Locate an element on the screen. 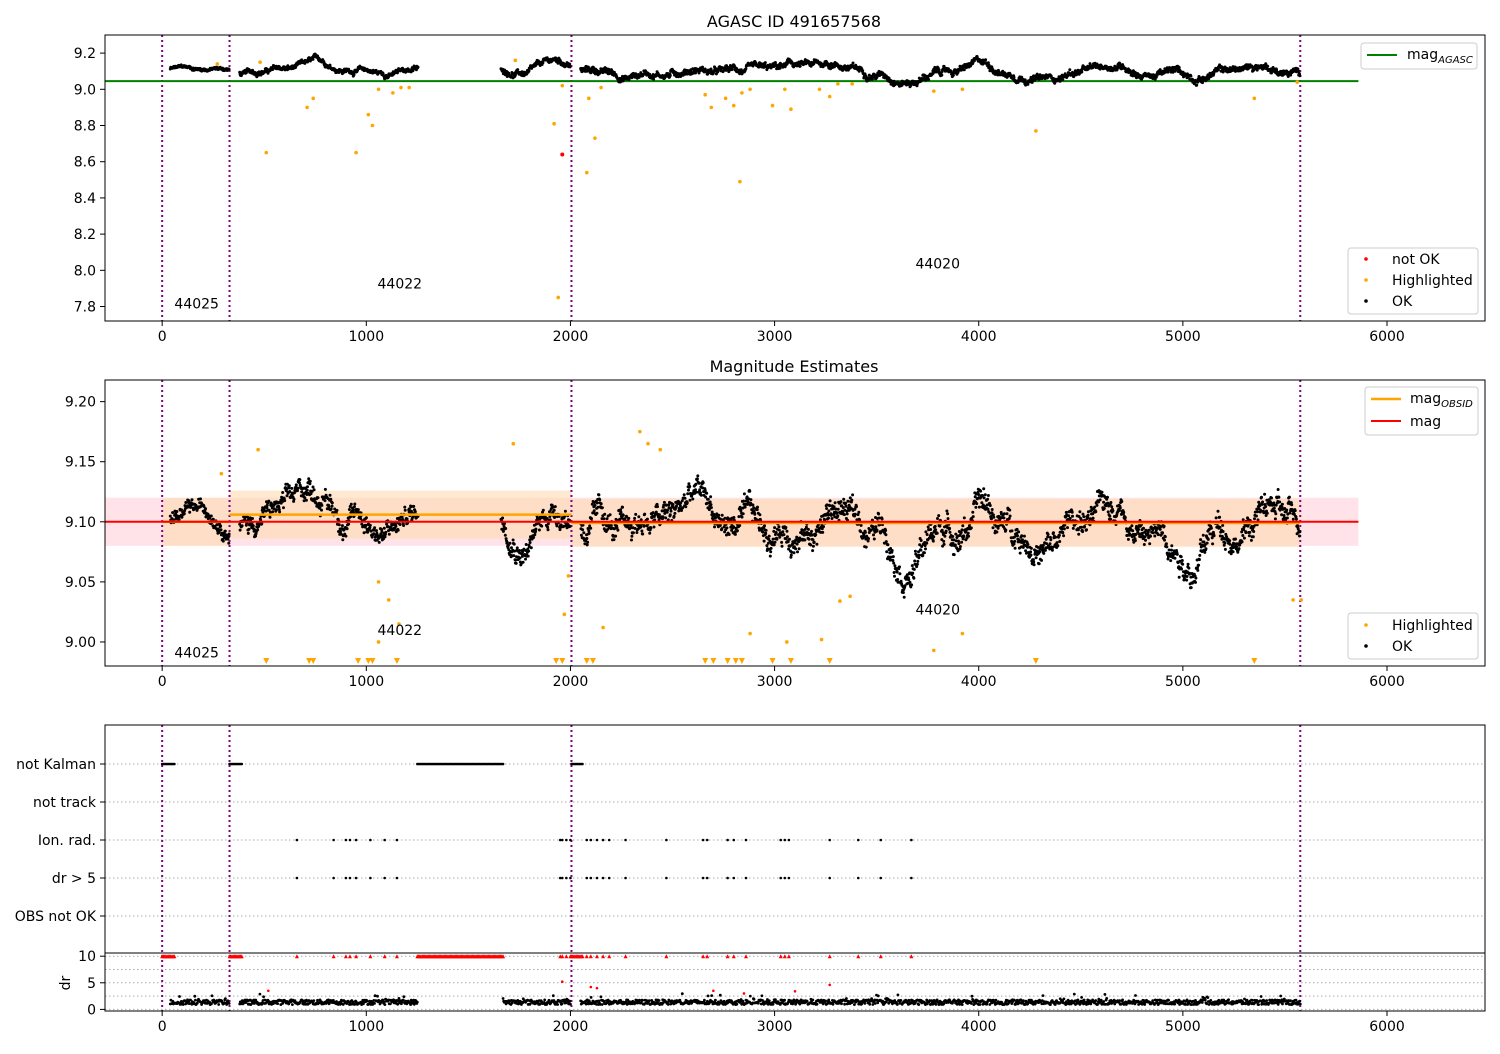 The height and width of the screenshot is (1054, 1500). ok-points is located at coordinates (735, 71).